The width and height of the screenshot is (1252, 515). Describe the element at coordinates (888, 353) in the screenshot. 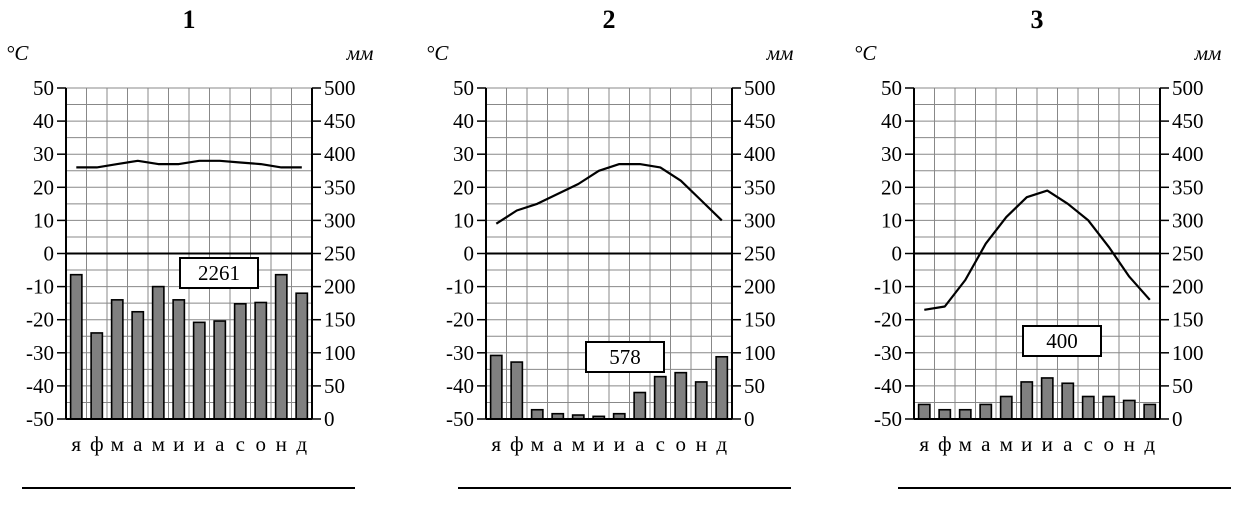

I see `y-left-tick-label: -30` at that location.